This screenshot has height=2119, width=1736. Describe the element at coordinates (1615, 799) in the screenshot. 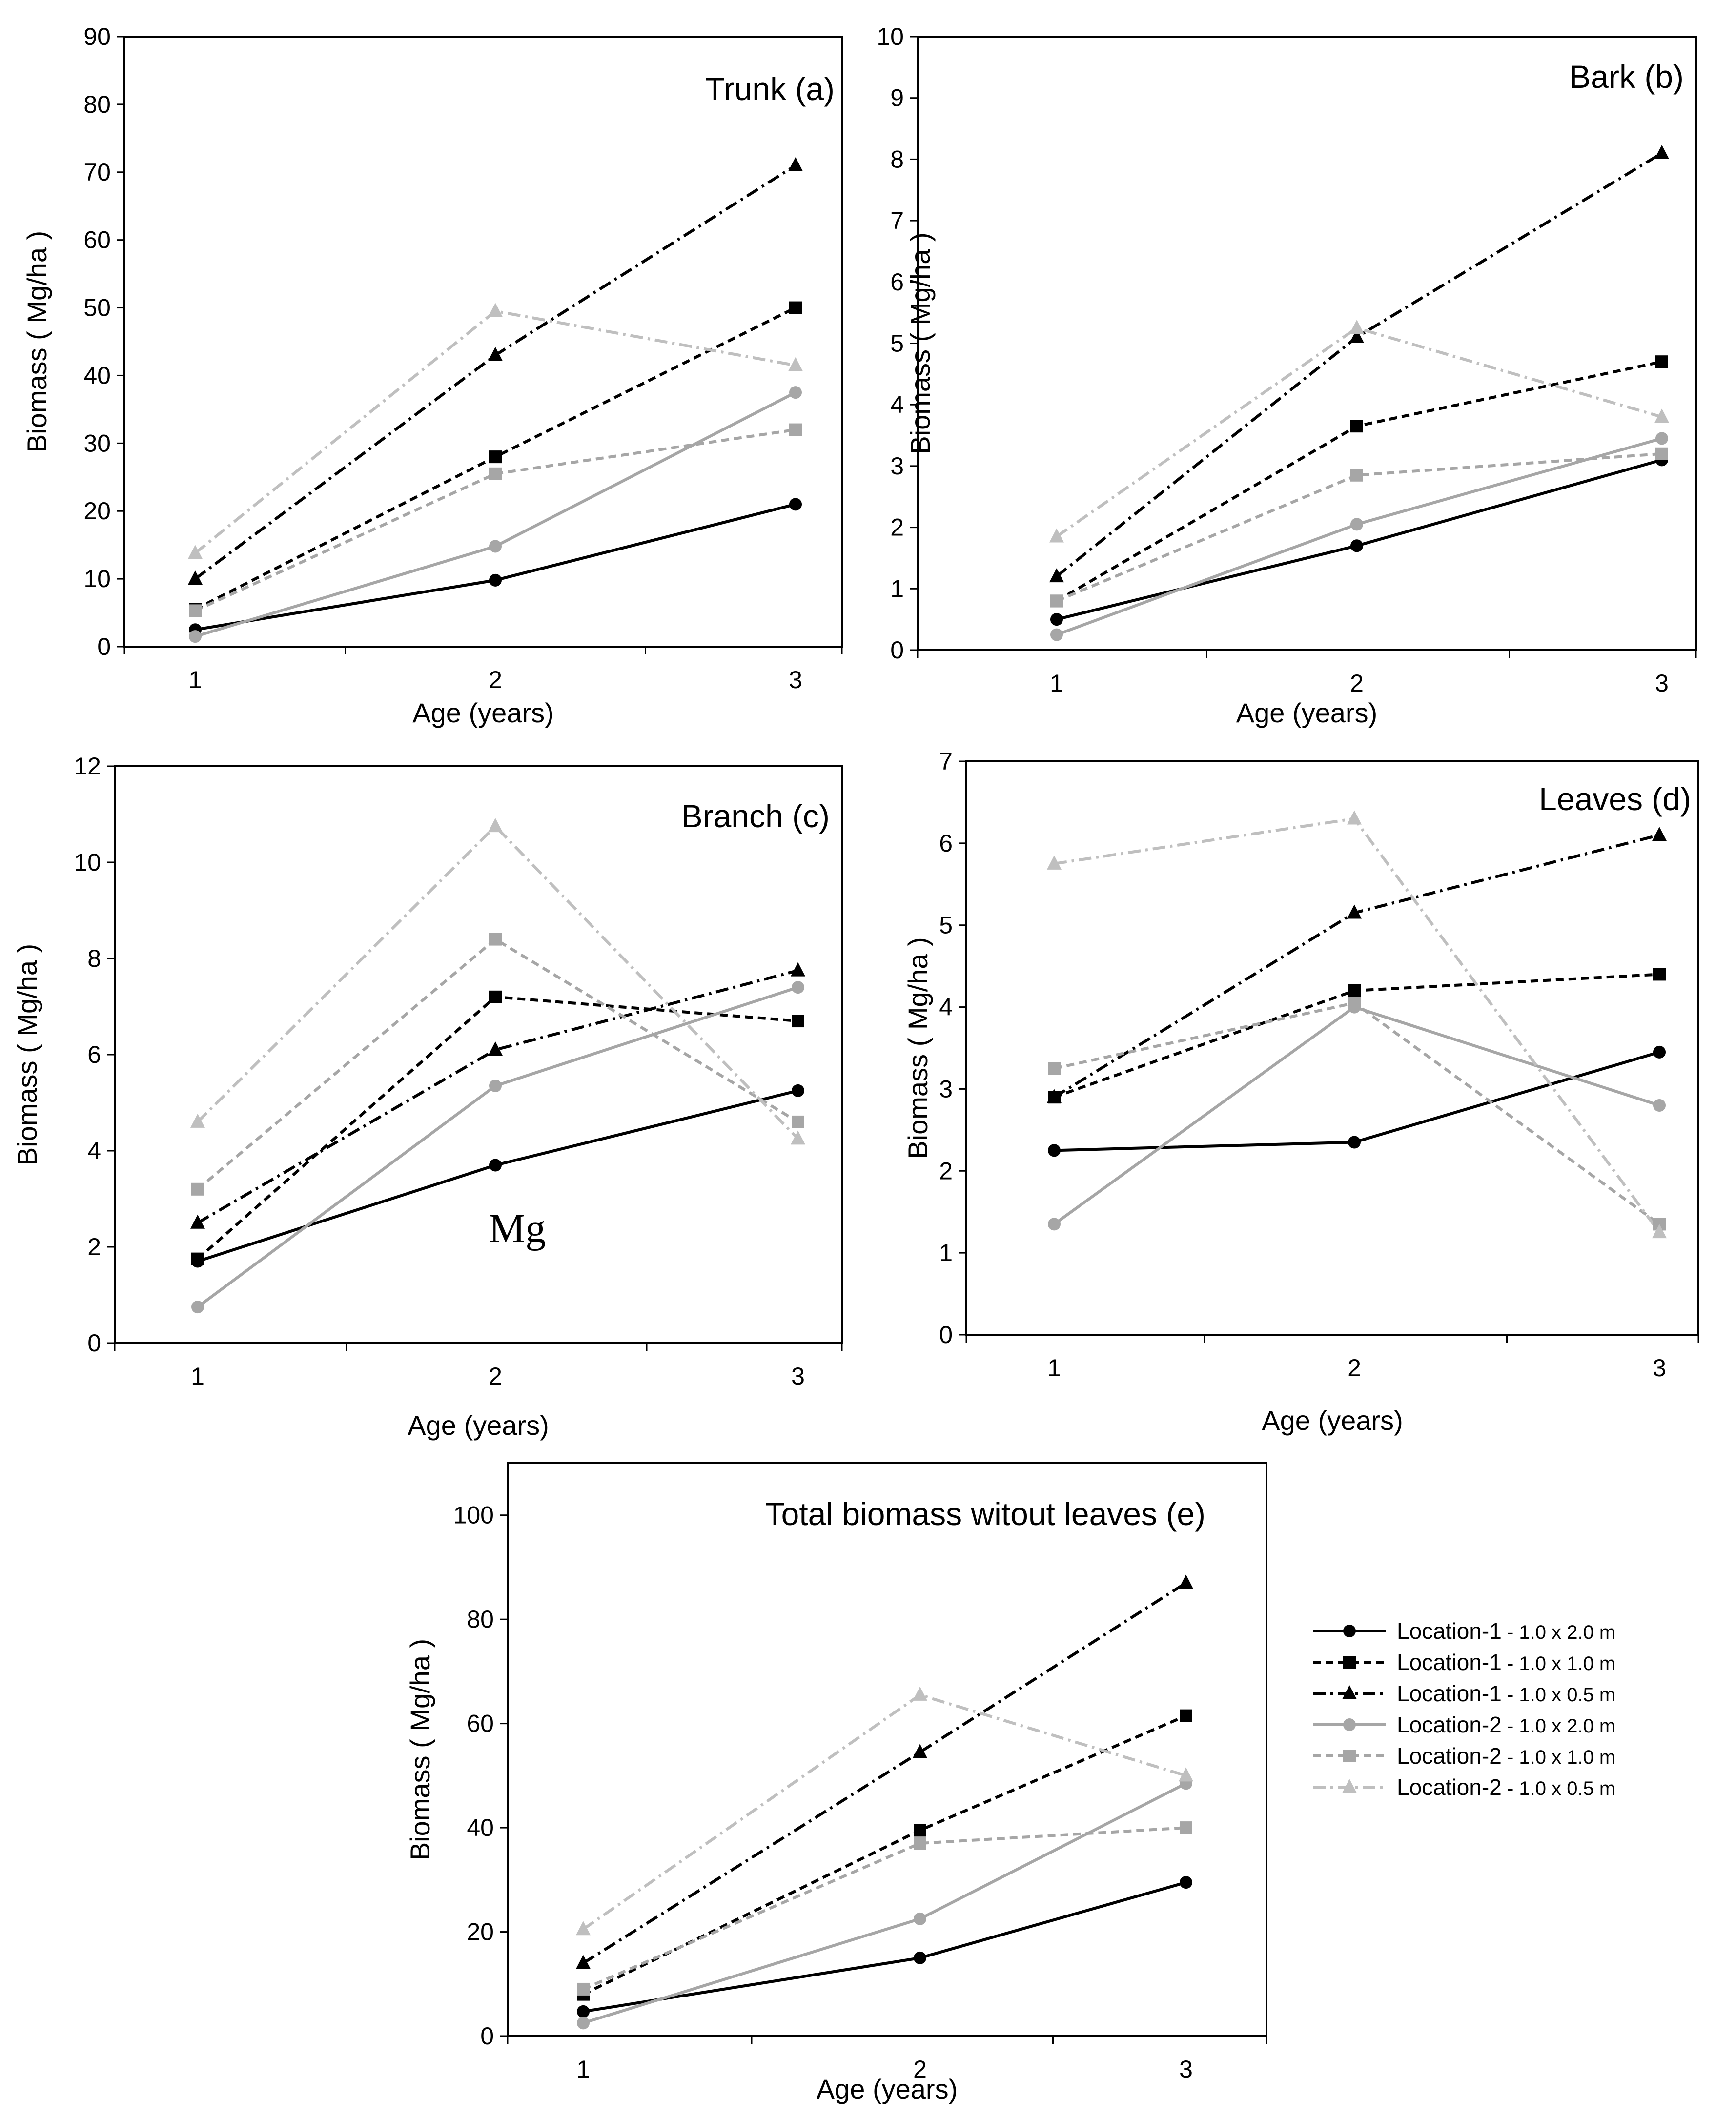

I see `chart-title: Leaves (d)` at that location.